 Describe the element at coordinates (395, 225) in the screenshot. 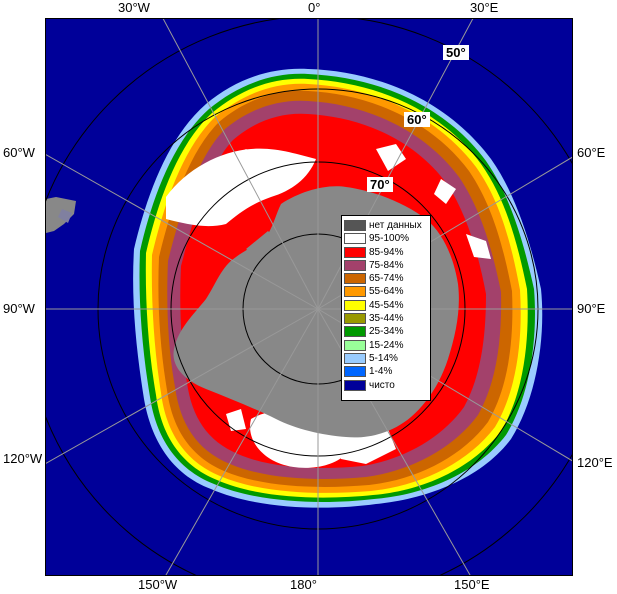

I see `legend-label: нет данных` at that location.